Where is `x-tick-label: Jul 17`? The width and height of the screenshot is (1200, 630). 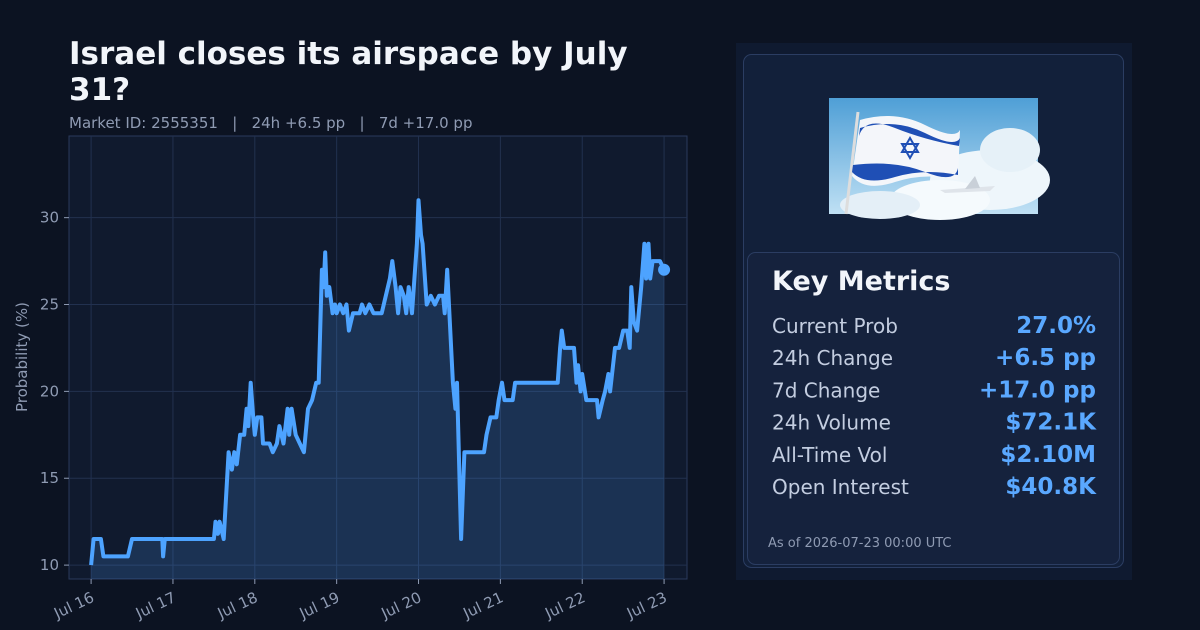 x-tick-label: Jul 17 is located at coordinates (155, 605).